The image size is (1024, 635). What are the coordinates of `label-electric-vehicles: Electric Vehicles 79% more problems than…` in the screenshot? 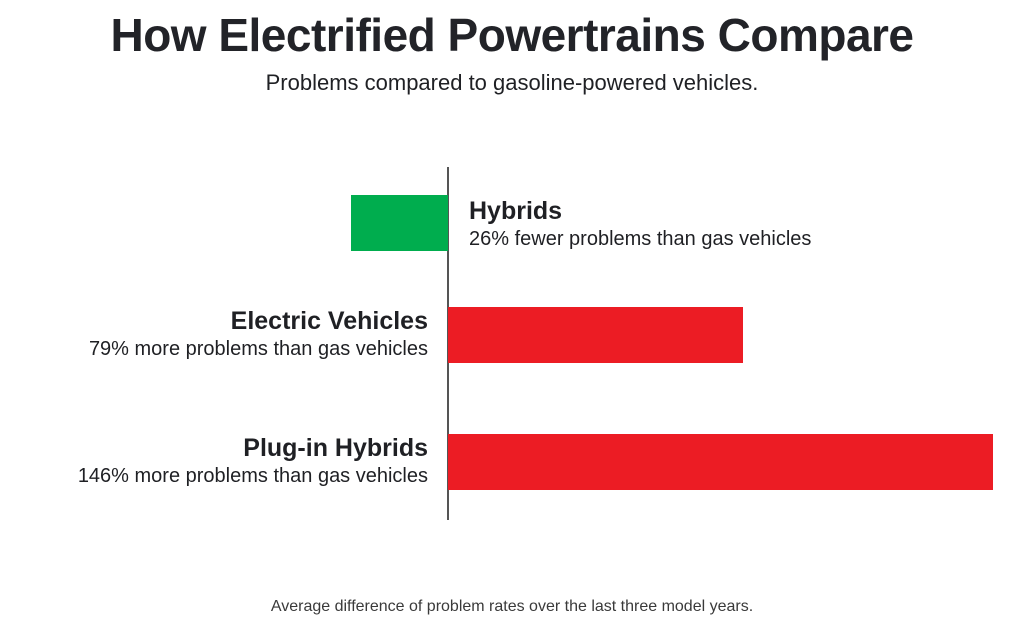 It's located at (258, 334).